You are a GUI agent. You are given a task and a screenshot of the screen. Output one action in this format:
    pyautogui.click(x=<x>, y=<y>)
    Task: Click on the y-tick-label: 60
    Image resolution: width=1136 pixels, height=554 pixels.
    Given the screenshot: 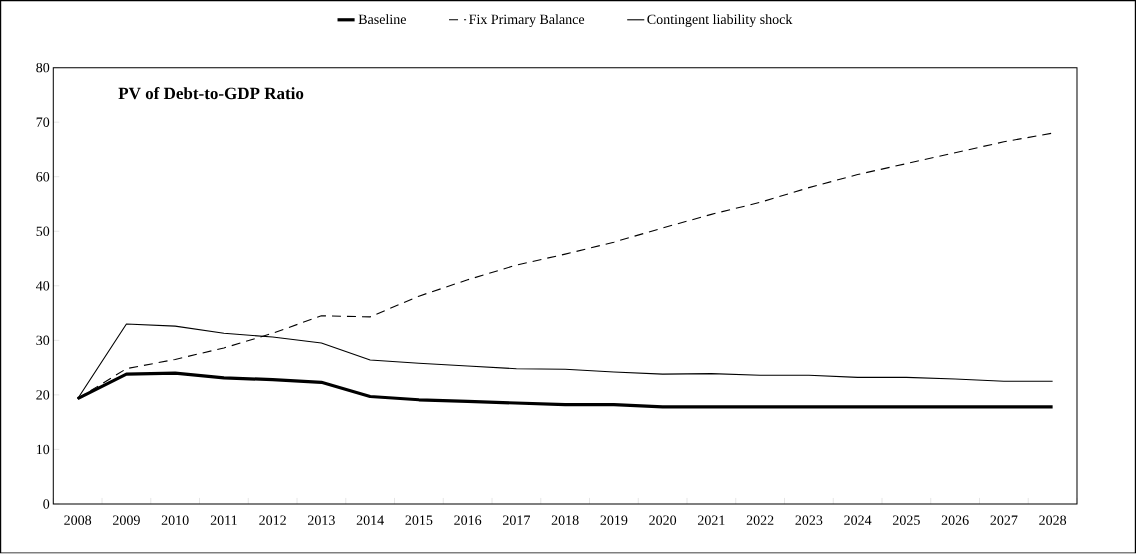 What is the action you would take?
    pyautogui.click(x=43, y=177)
    